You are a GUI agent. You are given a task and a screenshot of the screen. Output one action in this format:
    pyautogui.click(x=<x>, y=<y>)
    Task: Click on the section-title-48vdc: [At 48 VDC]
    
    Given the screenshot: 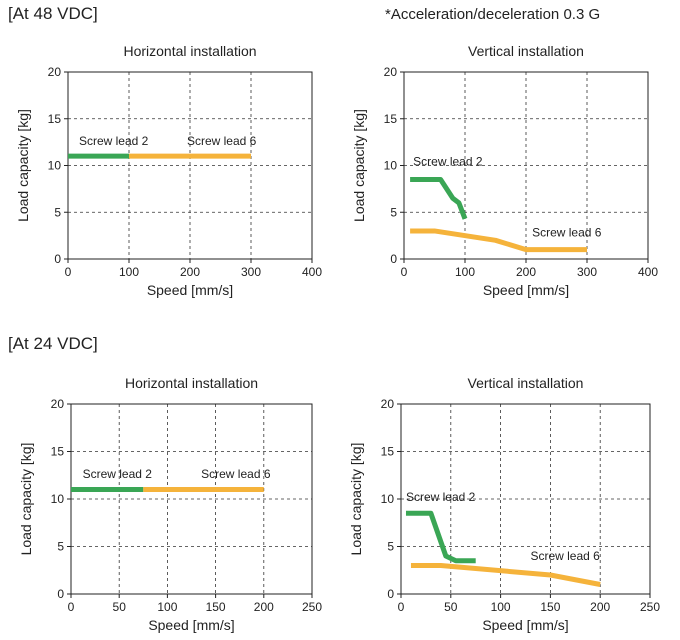 What is the action you would take?
    pyautogui.click(x=53, y=13)
    